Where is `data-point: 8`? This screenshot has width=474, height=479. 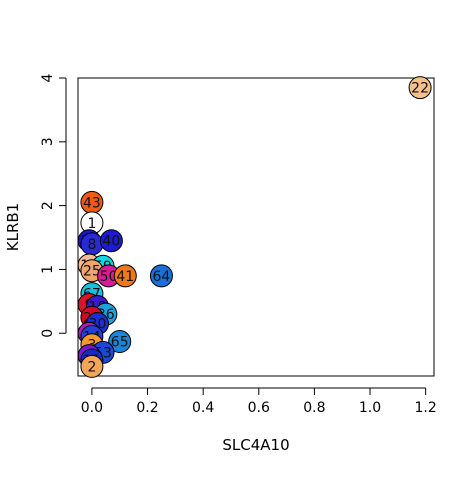 data-point: 8 is located at coordinates (92, 244).